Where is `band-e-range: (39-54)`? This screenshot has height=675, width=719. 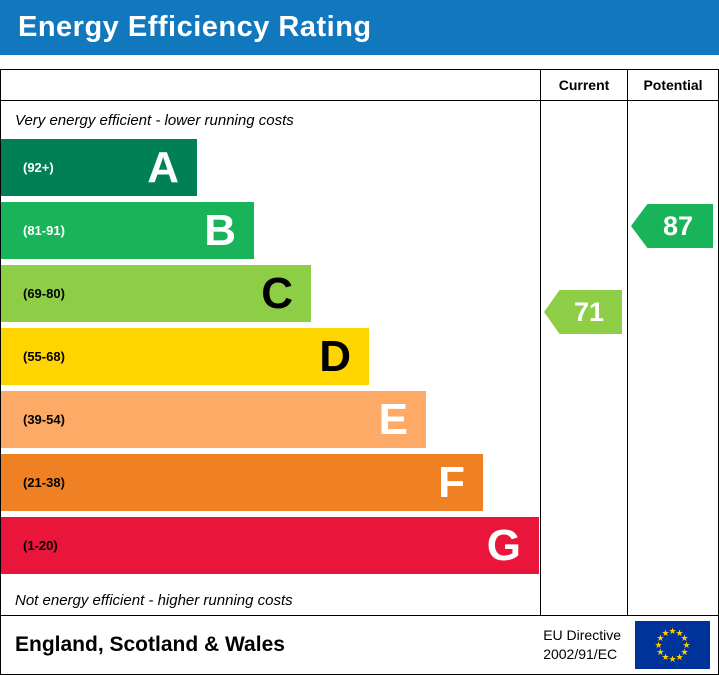 band-e-range: (39-54) is located at coordinates (44, 419).